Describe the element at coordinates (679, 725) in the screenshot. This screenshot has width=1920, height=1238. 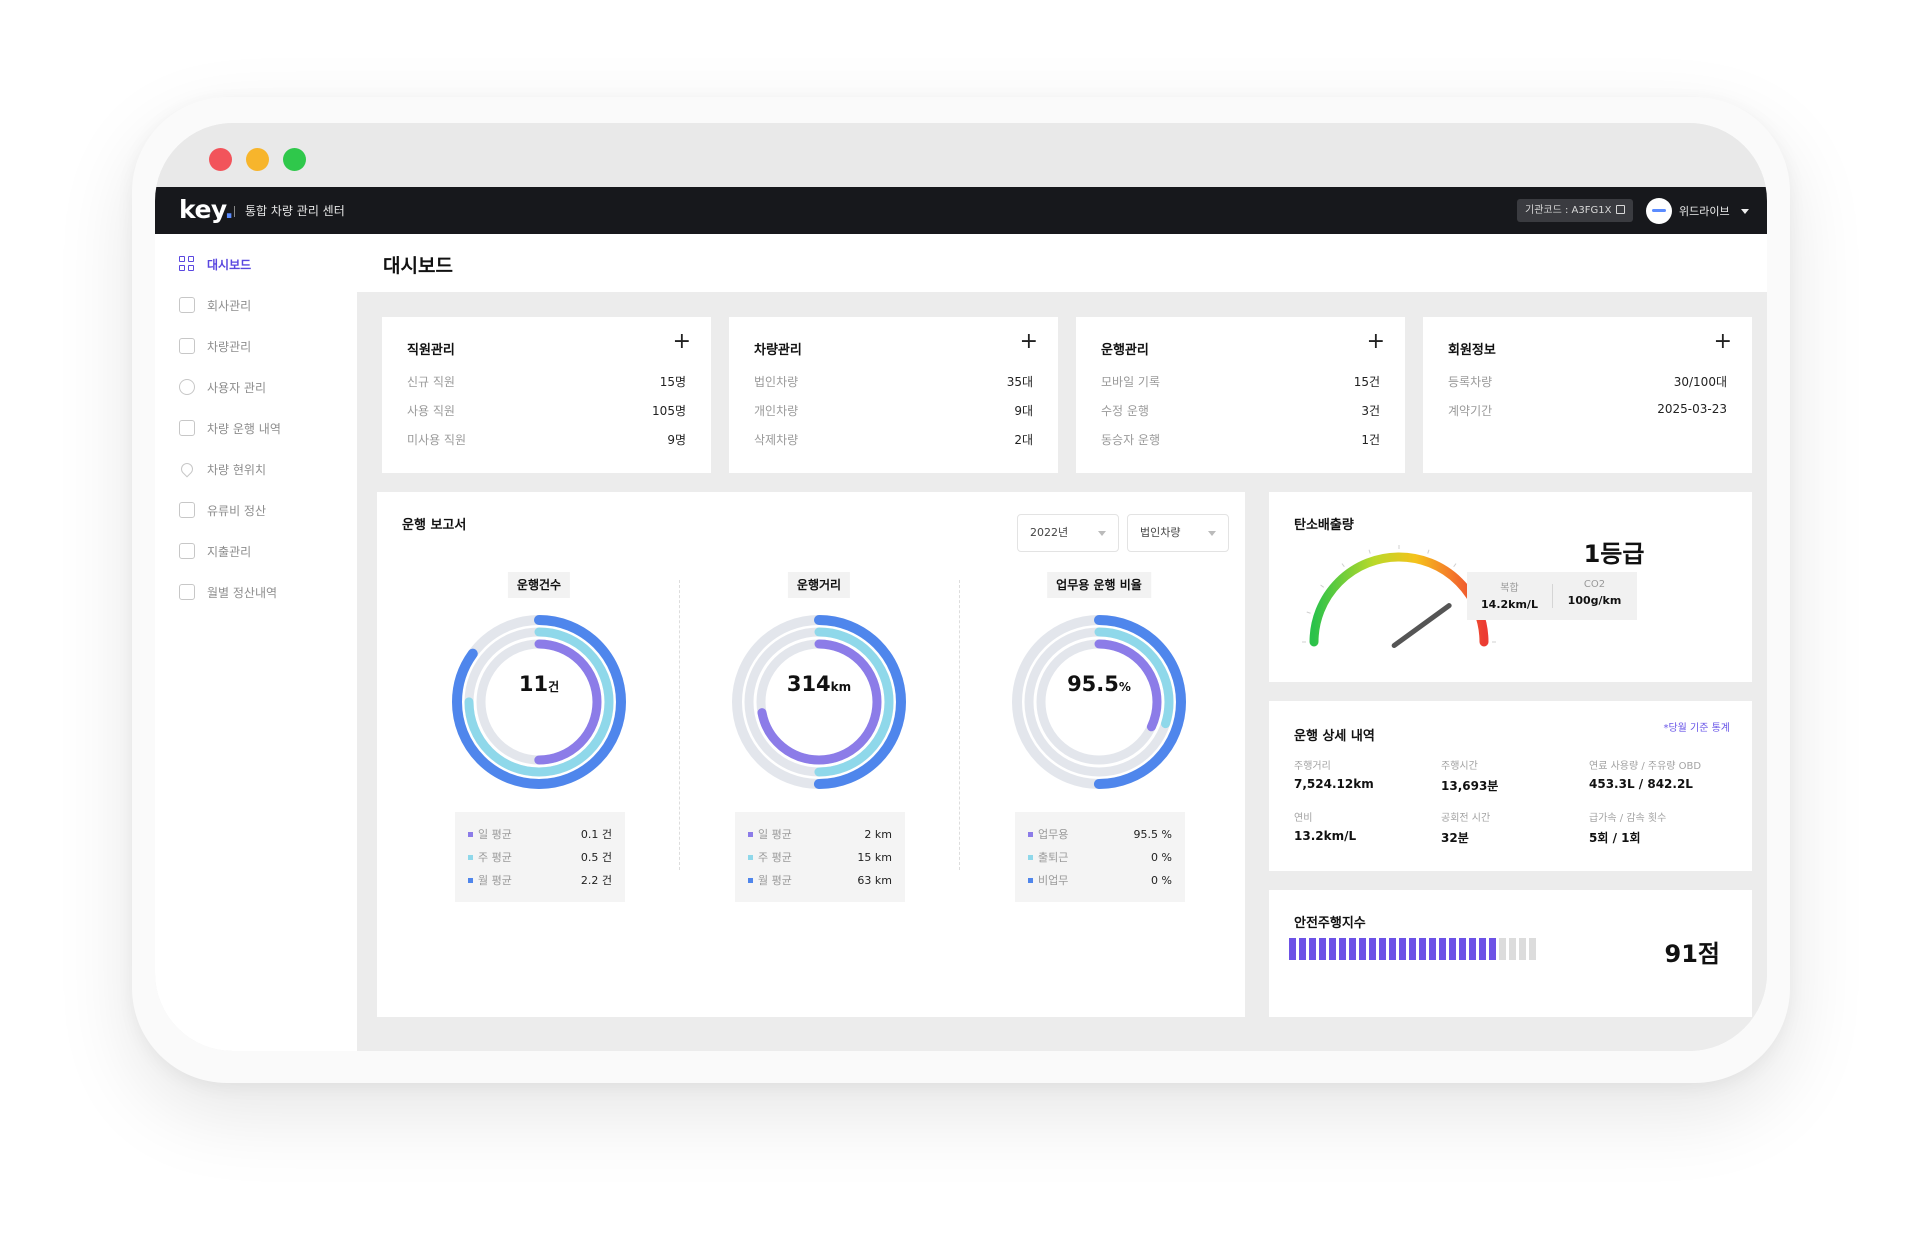
I see `column-divider` at that location.